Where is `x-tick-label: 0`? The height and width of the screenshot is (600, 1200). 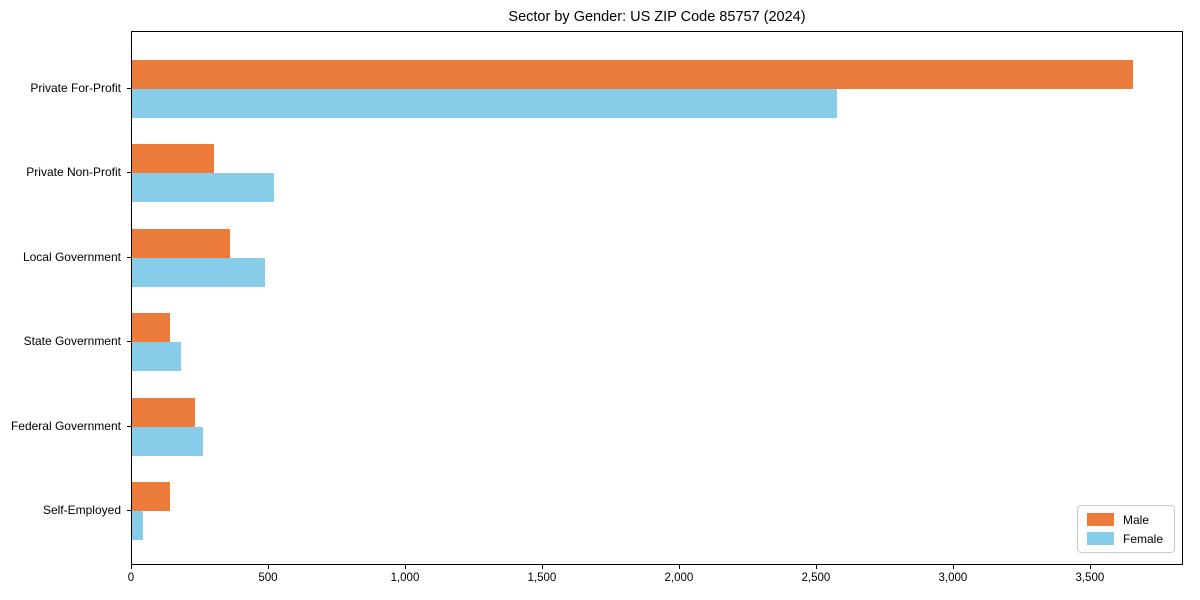
x-tick-label: 0 is located at coordinates (131, 578).